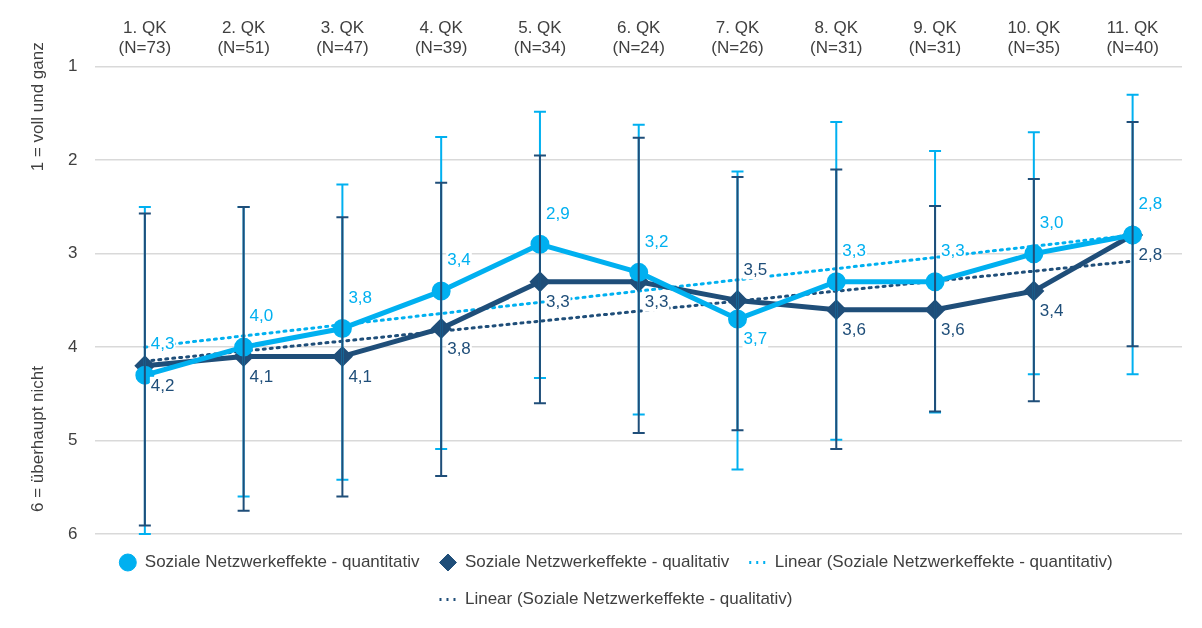  Describe the element at coordinates (72, 66) in the screenshot. I see `y-tick-label: 1` at that location.